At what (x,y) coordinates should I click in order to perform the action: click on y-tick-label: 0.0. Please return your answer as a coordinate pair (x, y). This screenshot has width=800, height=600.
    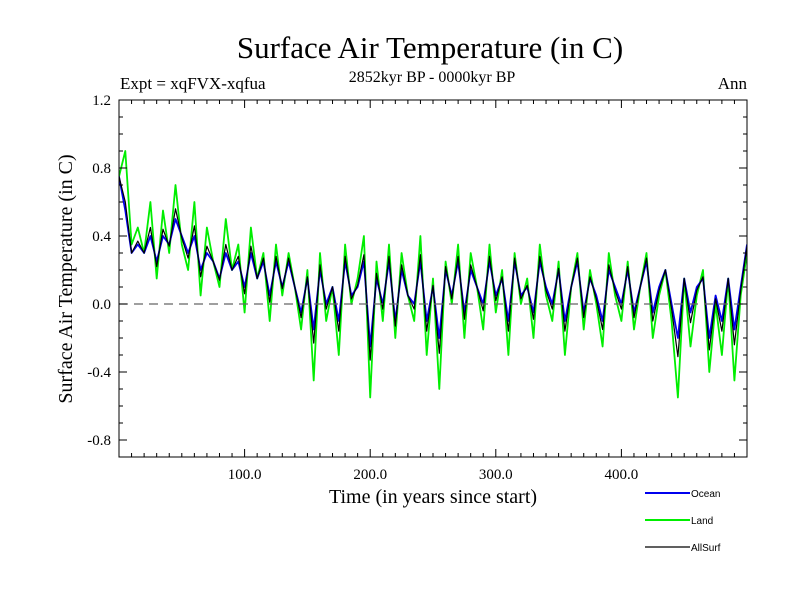
    Looking at the image, I should click on (101, 305).